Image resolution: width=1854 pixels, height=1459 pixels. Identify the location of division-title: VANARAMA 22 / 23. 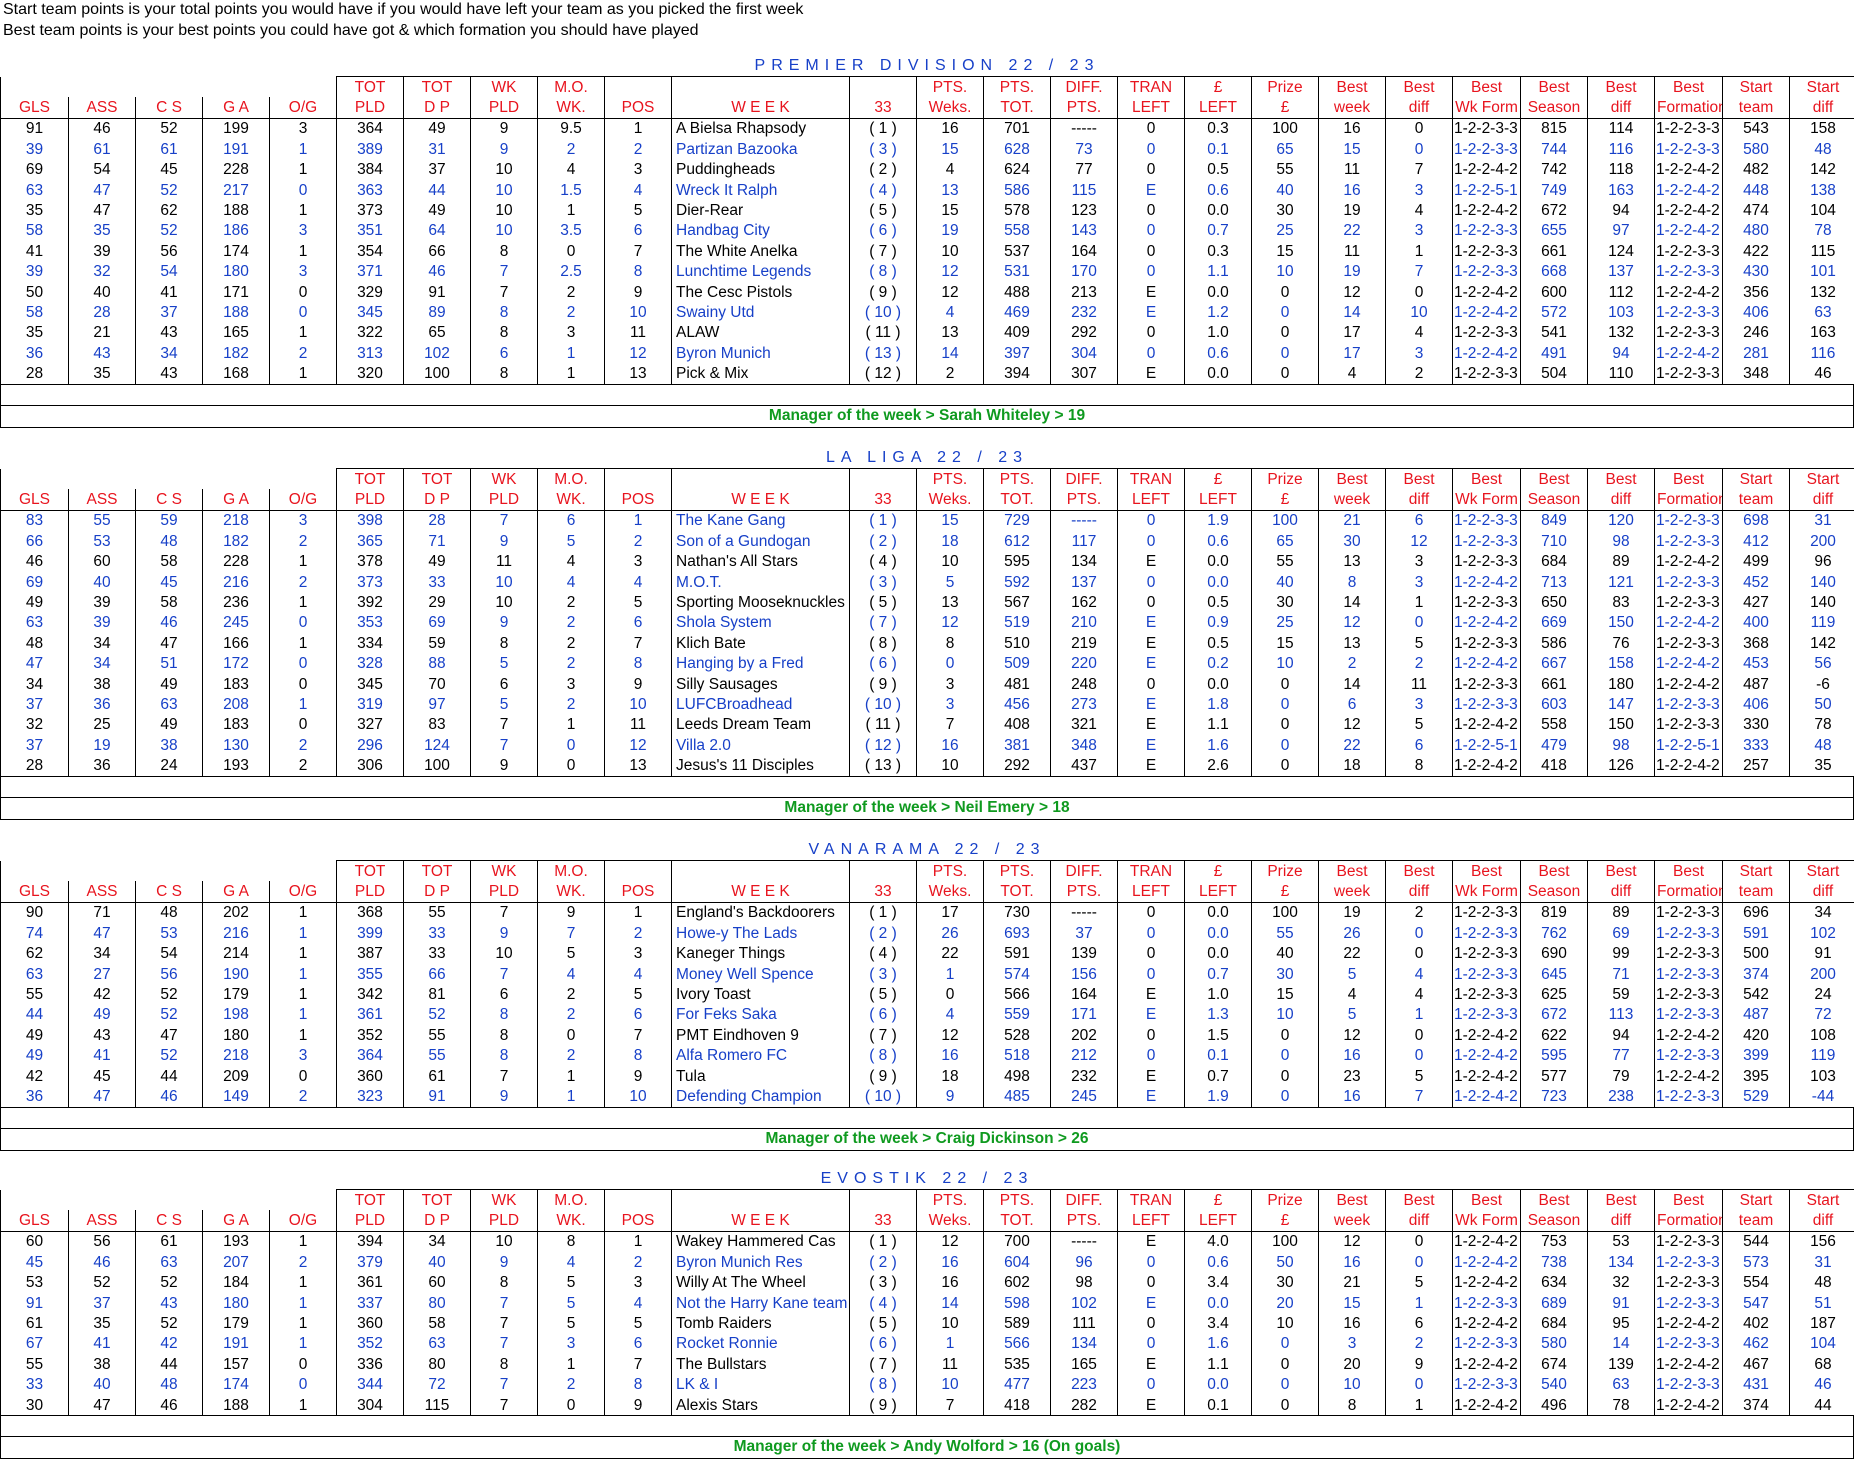
(927, 850).